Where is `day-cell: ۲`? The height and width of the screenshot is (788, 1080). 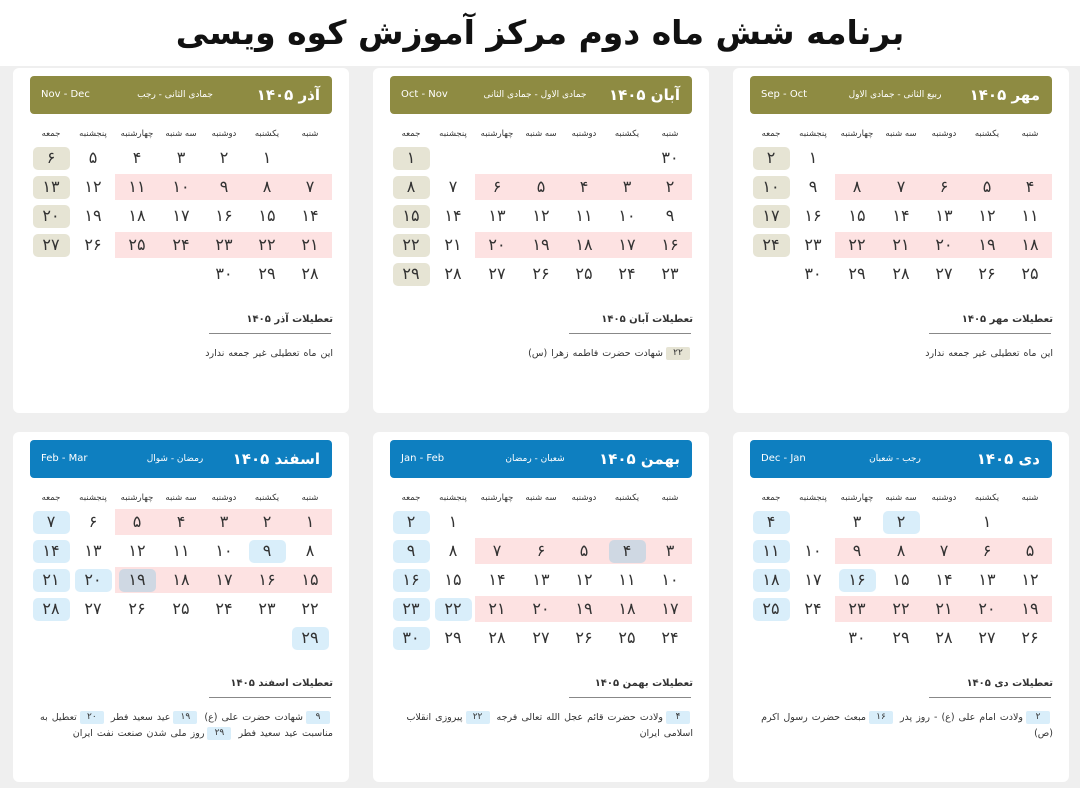 day-cell: ۲ is located at coordinates (411, 521).